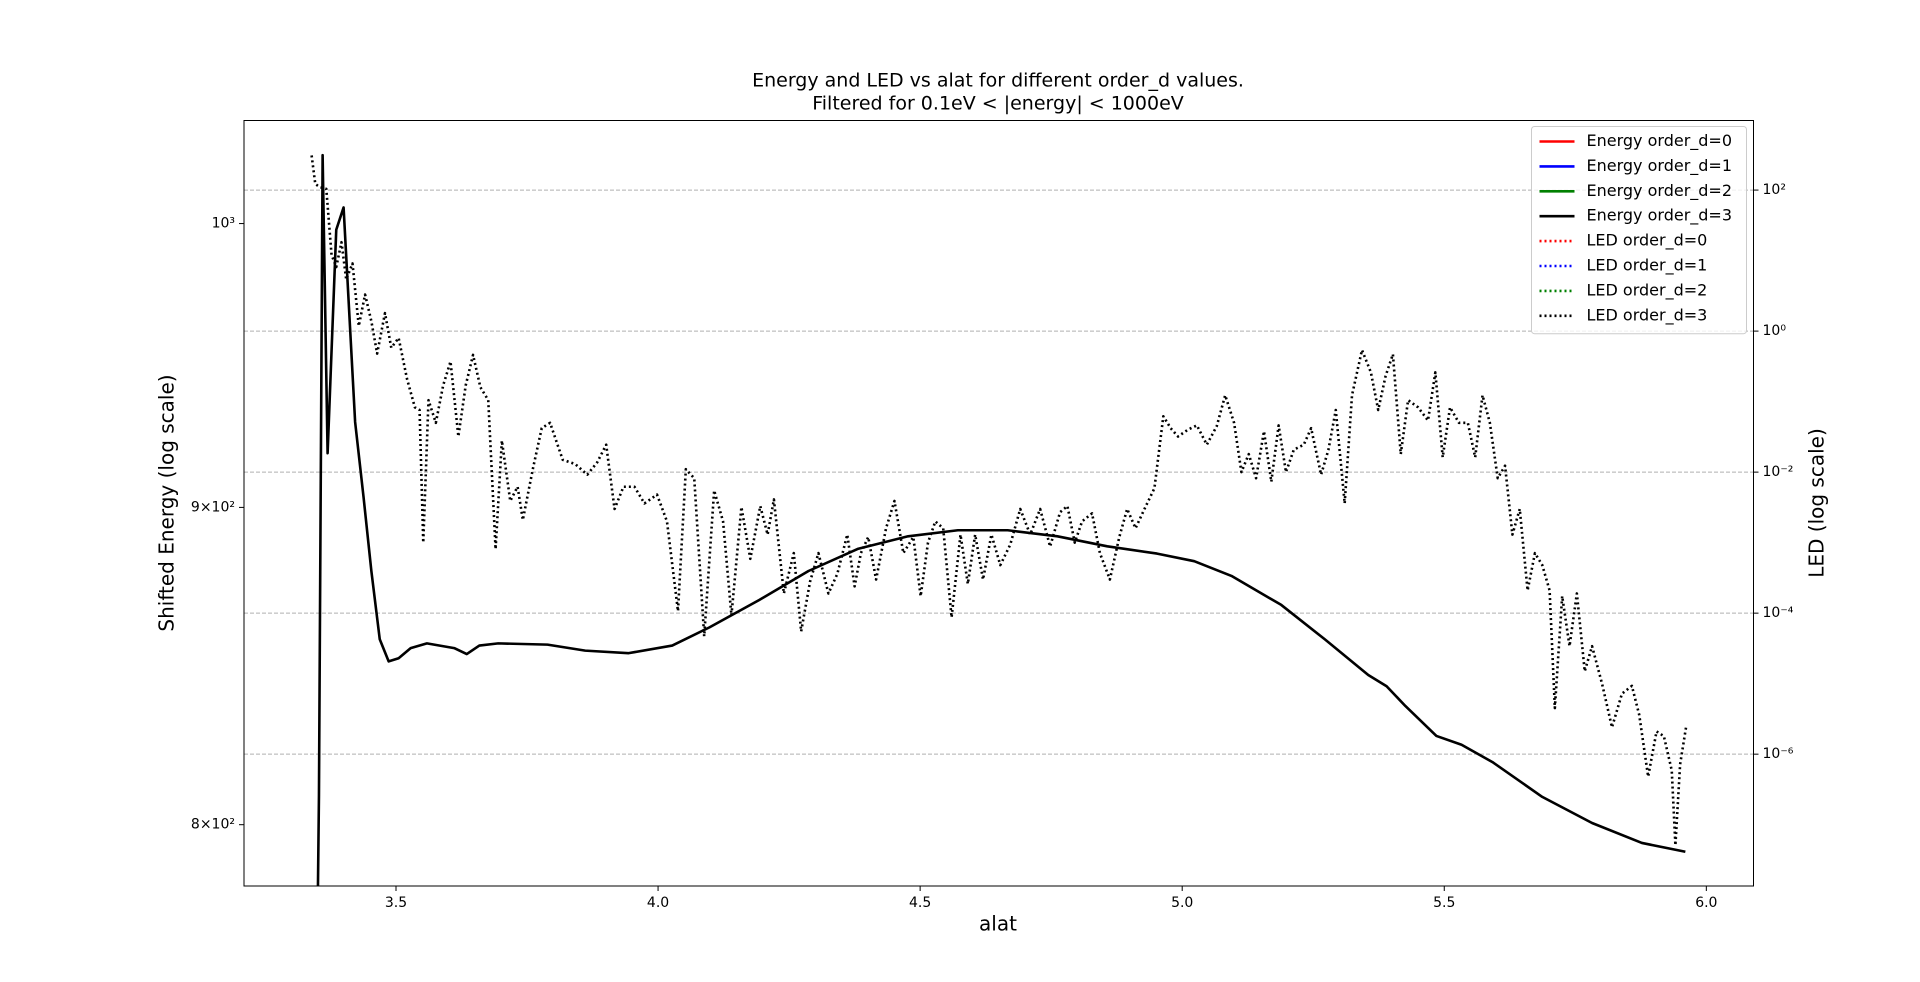 The image size is (1920, 982). Describe the element at coordinates (1647, 290) in the screenshot. I see `legend-label: LED order_d=2` at that location.